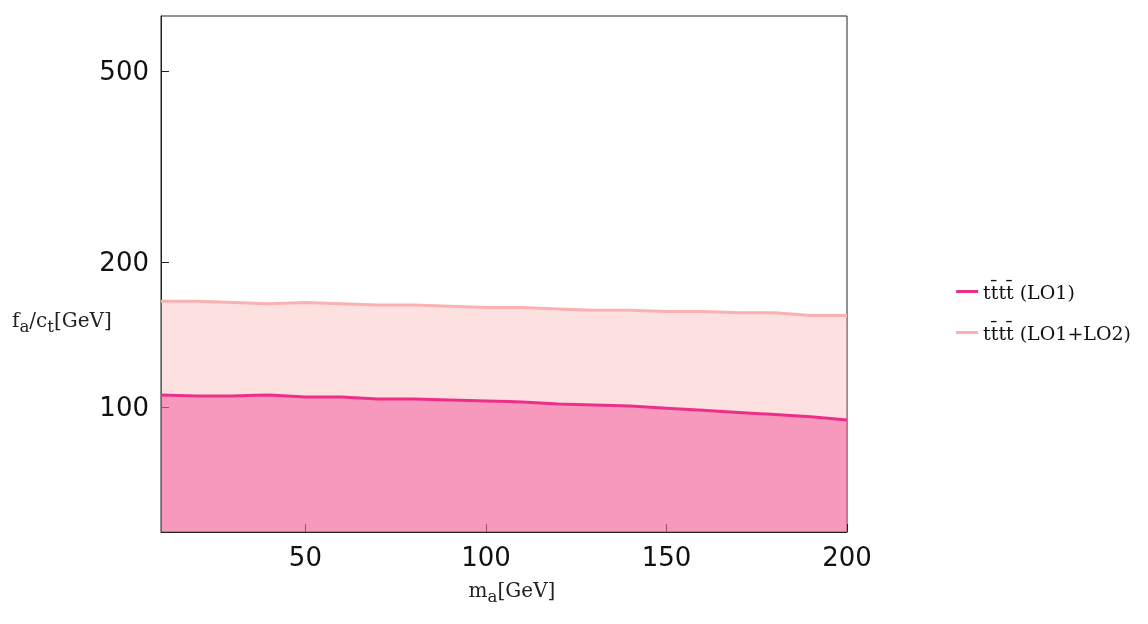 This screenshot has height=624, width=1148. Describe the element at coordinates (512, 592) in the screenshot. I see `x-axis-title: m$_{a}$[GeV]` at that location.